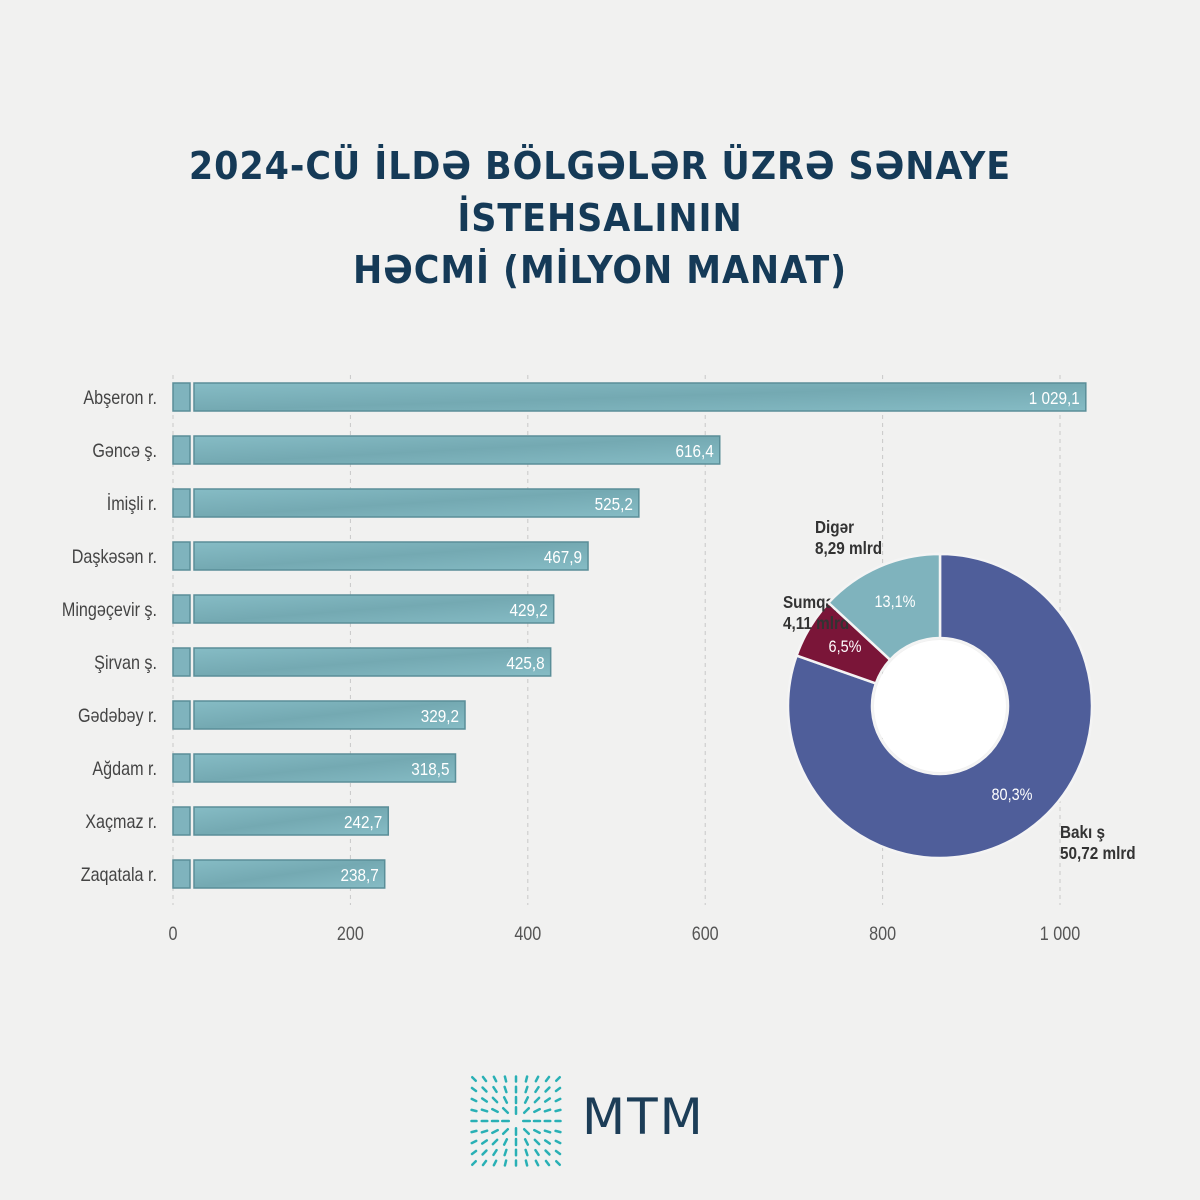 The width and height of the screenshot is (1200, 1200). Describe the element at coordinates (882, 934) in the screenshot. I see `x-tick-label: 800` at that location.